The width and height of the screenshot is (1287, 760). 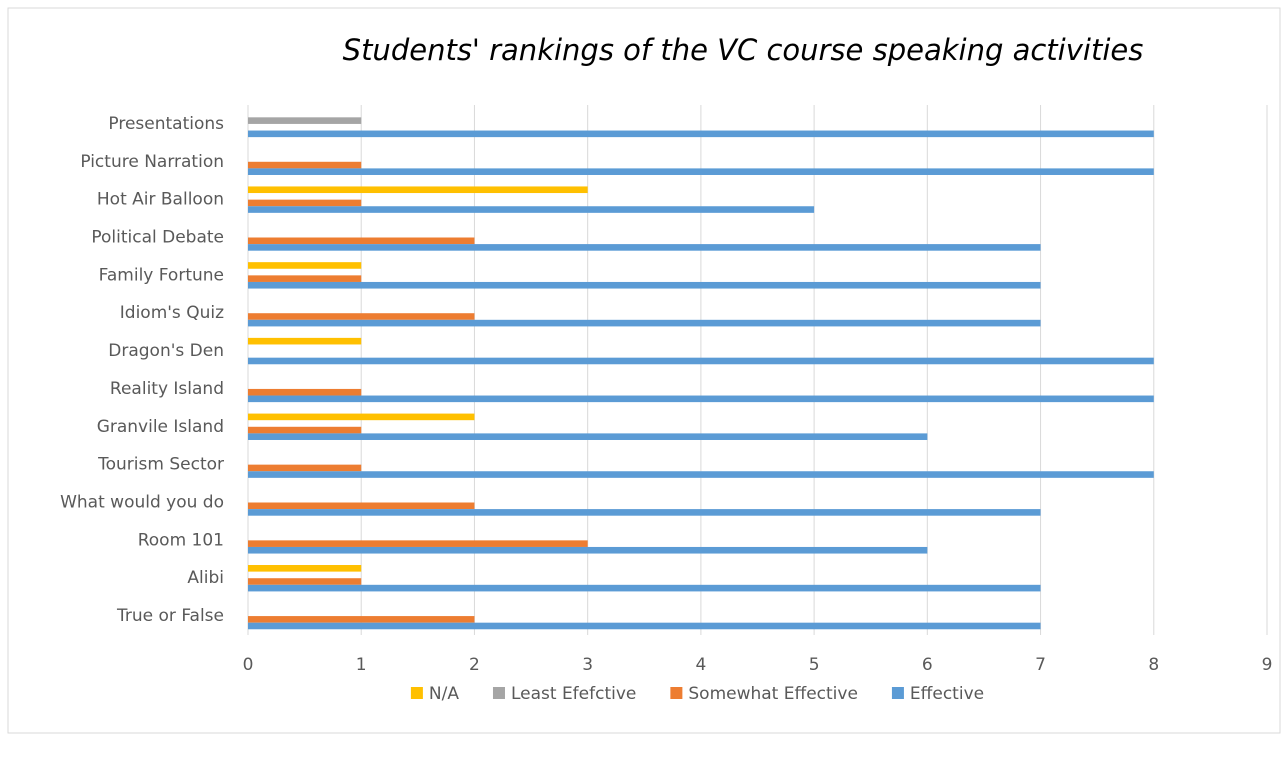 What do you see at coordinates (160, 465) in the screenshot?
I see `y-tick-label: Tourism Sector` at bounding box center [160, 465].